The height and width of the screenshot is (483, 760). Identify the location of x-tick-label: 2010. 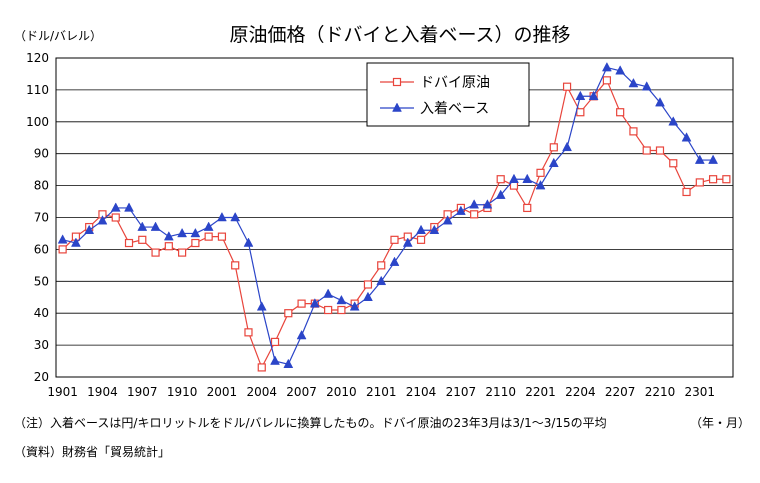
(341, 392).